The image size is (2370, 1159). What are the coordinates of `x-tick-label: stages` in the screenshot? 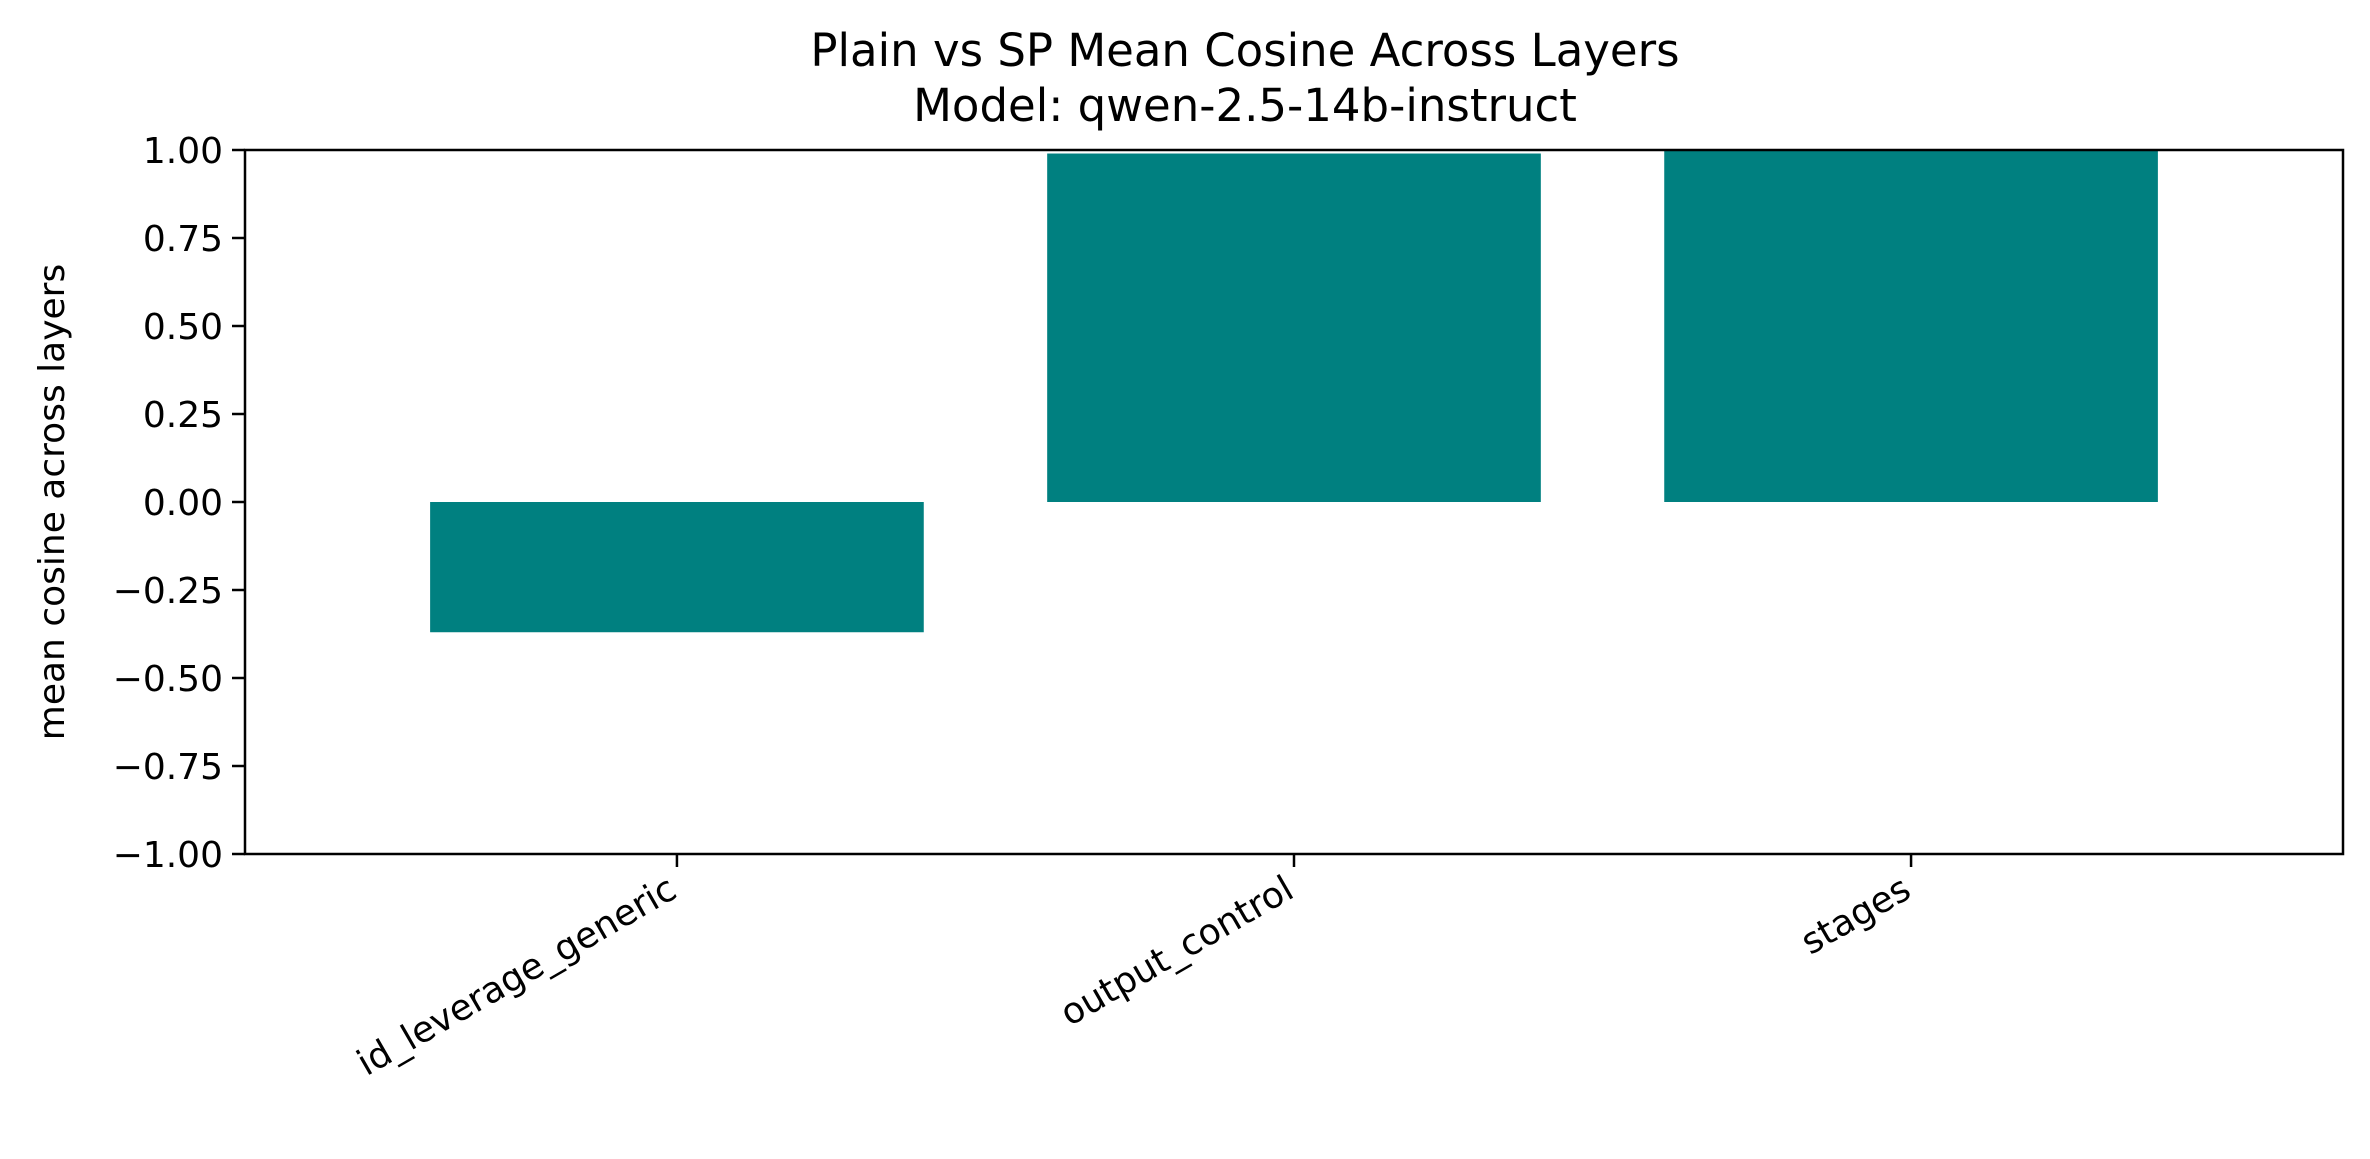 It's located at (1855, 915).